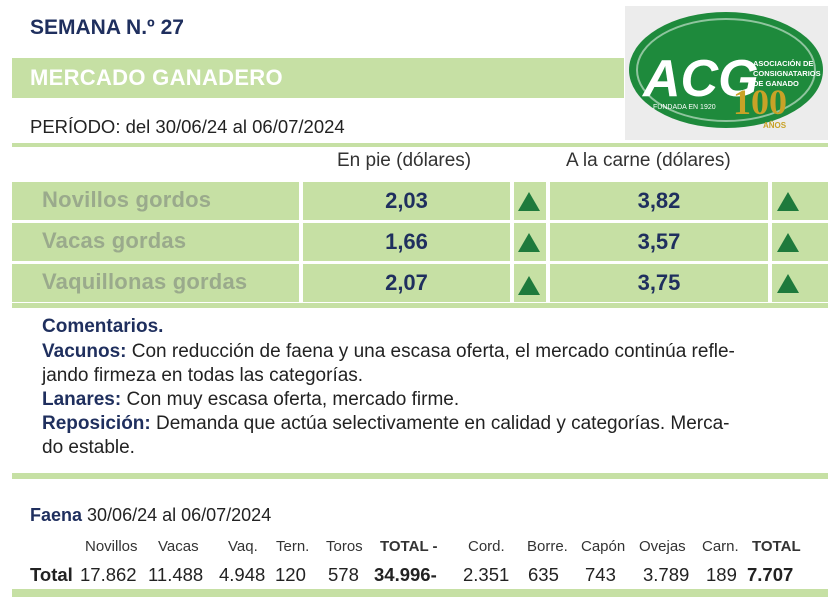 This screenshot has width=840, height=613. What do you see at coordinates (700, 79) in the screenshot?
I see `logo-letters: ACG` at bounding box center [700, 79].